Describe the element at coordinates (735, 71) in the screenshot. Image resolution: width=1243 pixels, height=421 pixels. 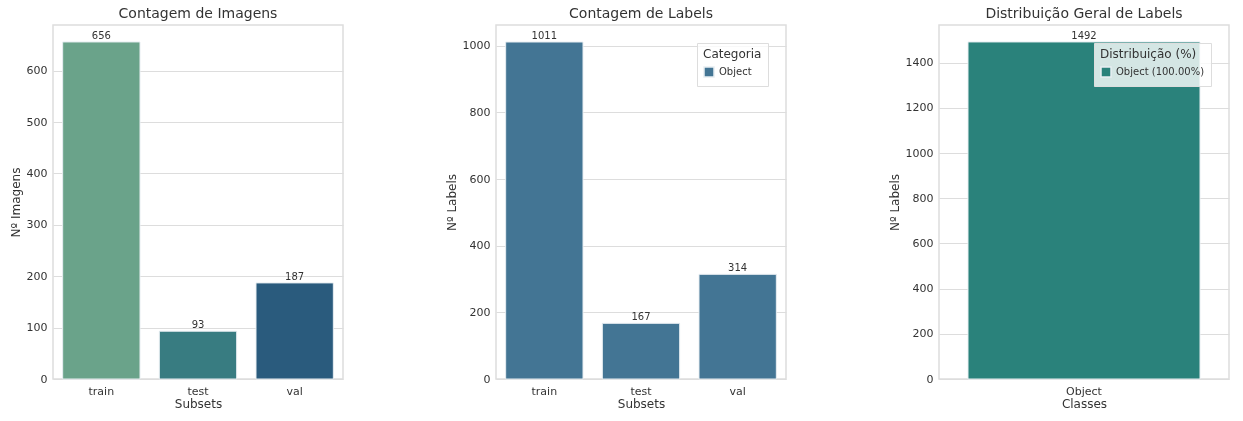
I see `legend-label: Object` at that location.